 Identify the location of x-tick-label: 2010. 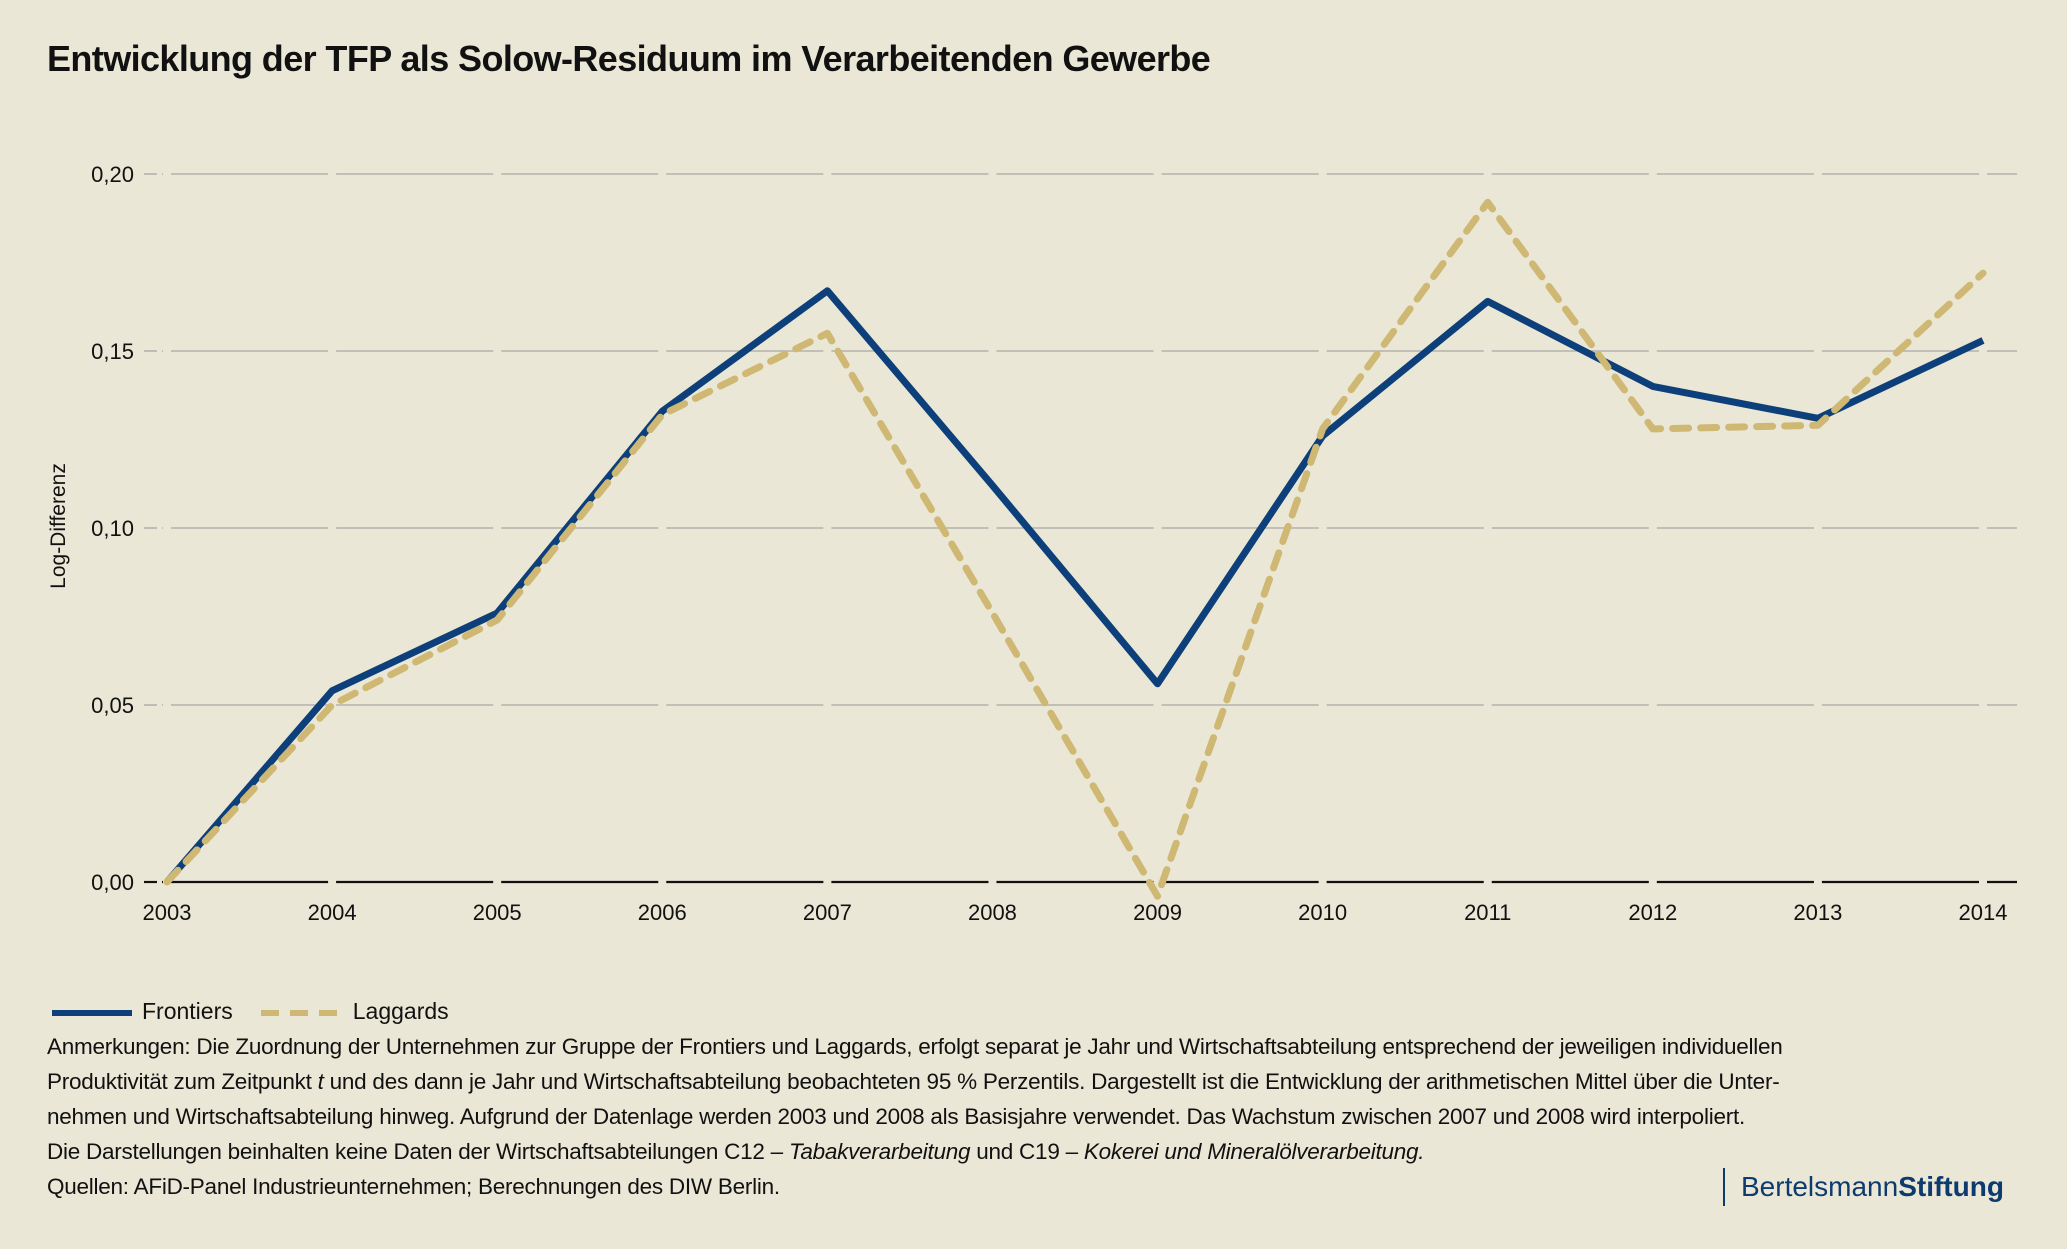
(1322, 912).